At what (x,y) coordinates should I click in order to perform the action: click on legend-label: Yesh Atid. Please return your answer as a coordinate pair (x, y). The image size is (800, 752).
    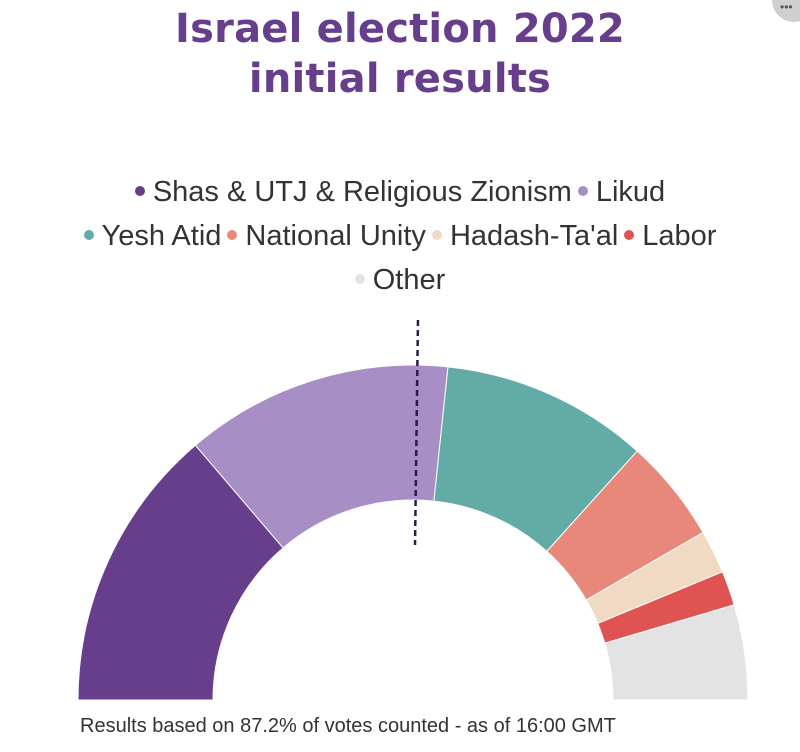
    Looking at the image, I should click on (161, 236).